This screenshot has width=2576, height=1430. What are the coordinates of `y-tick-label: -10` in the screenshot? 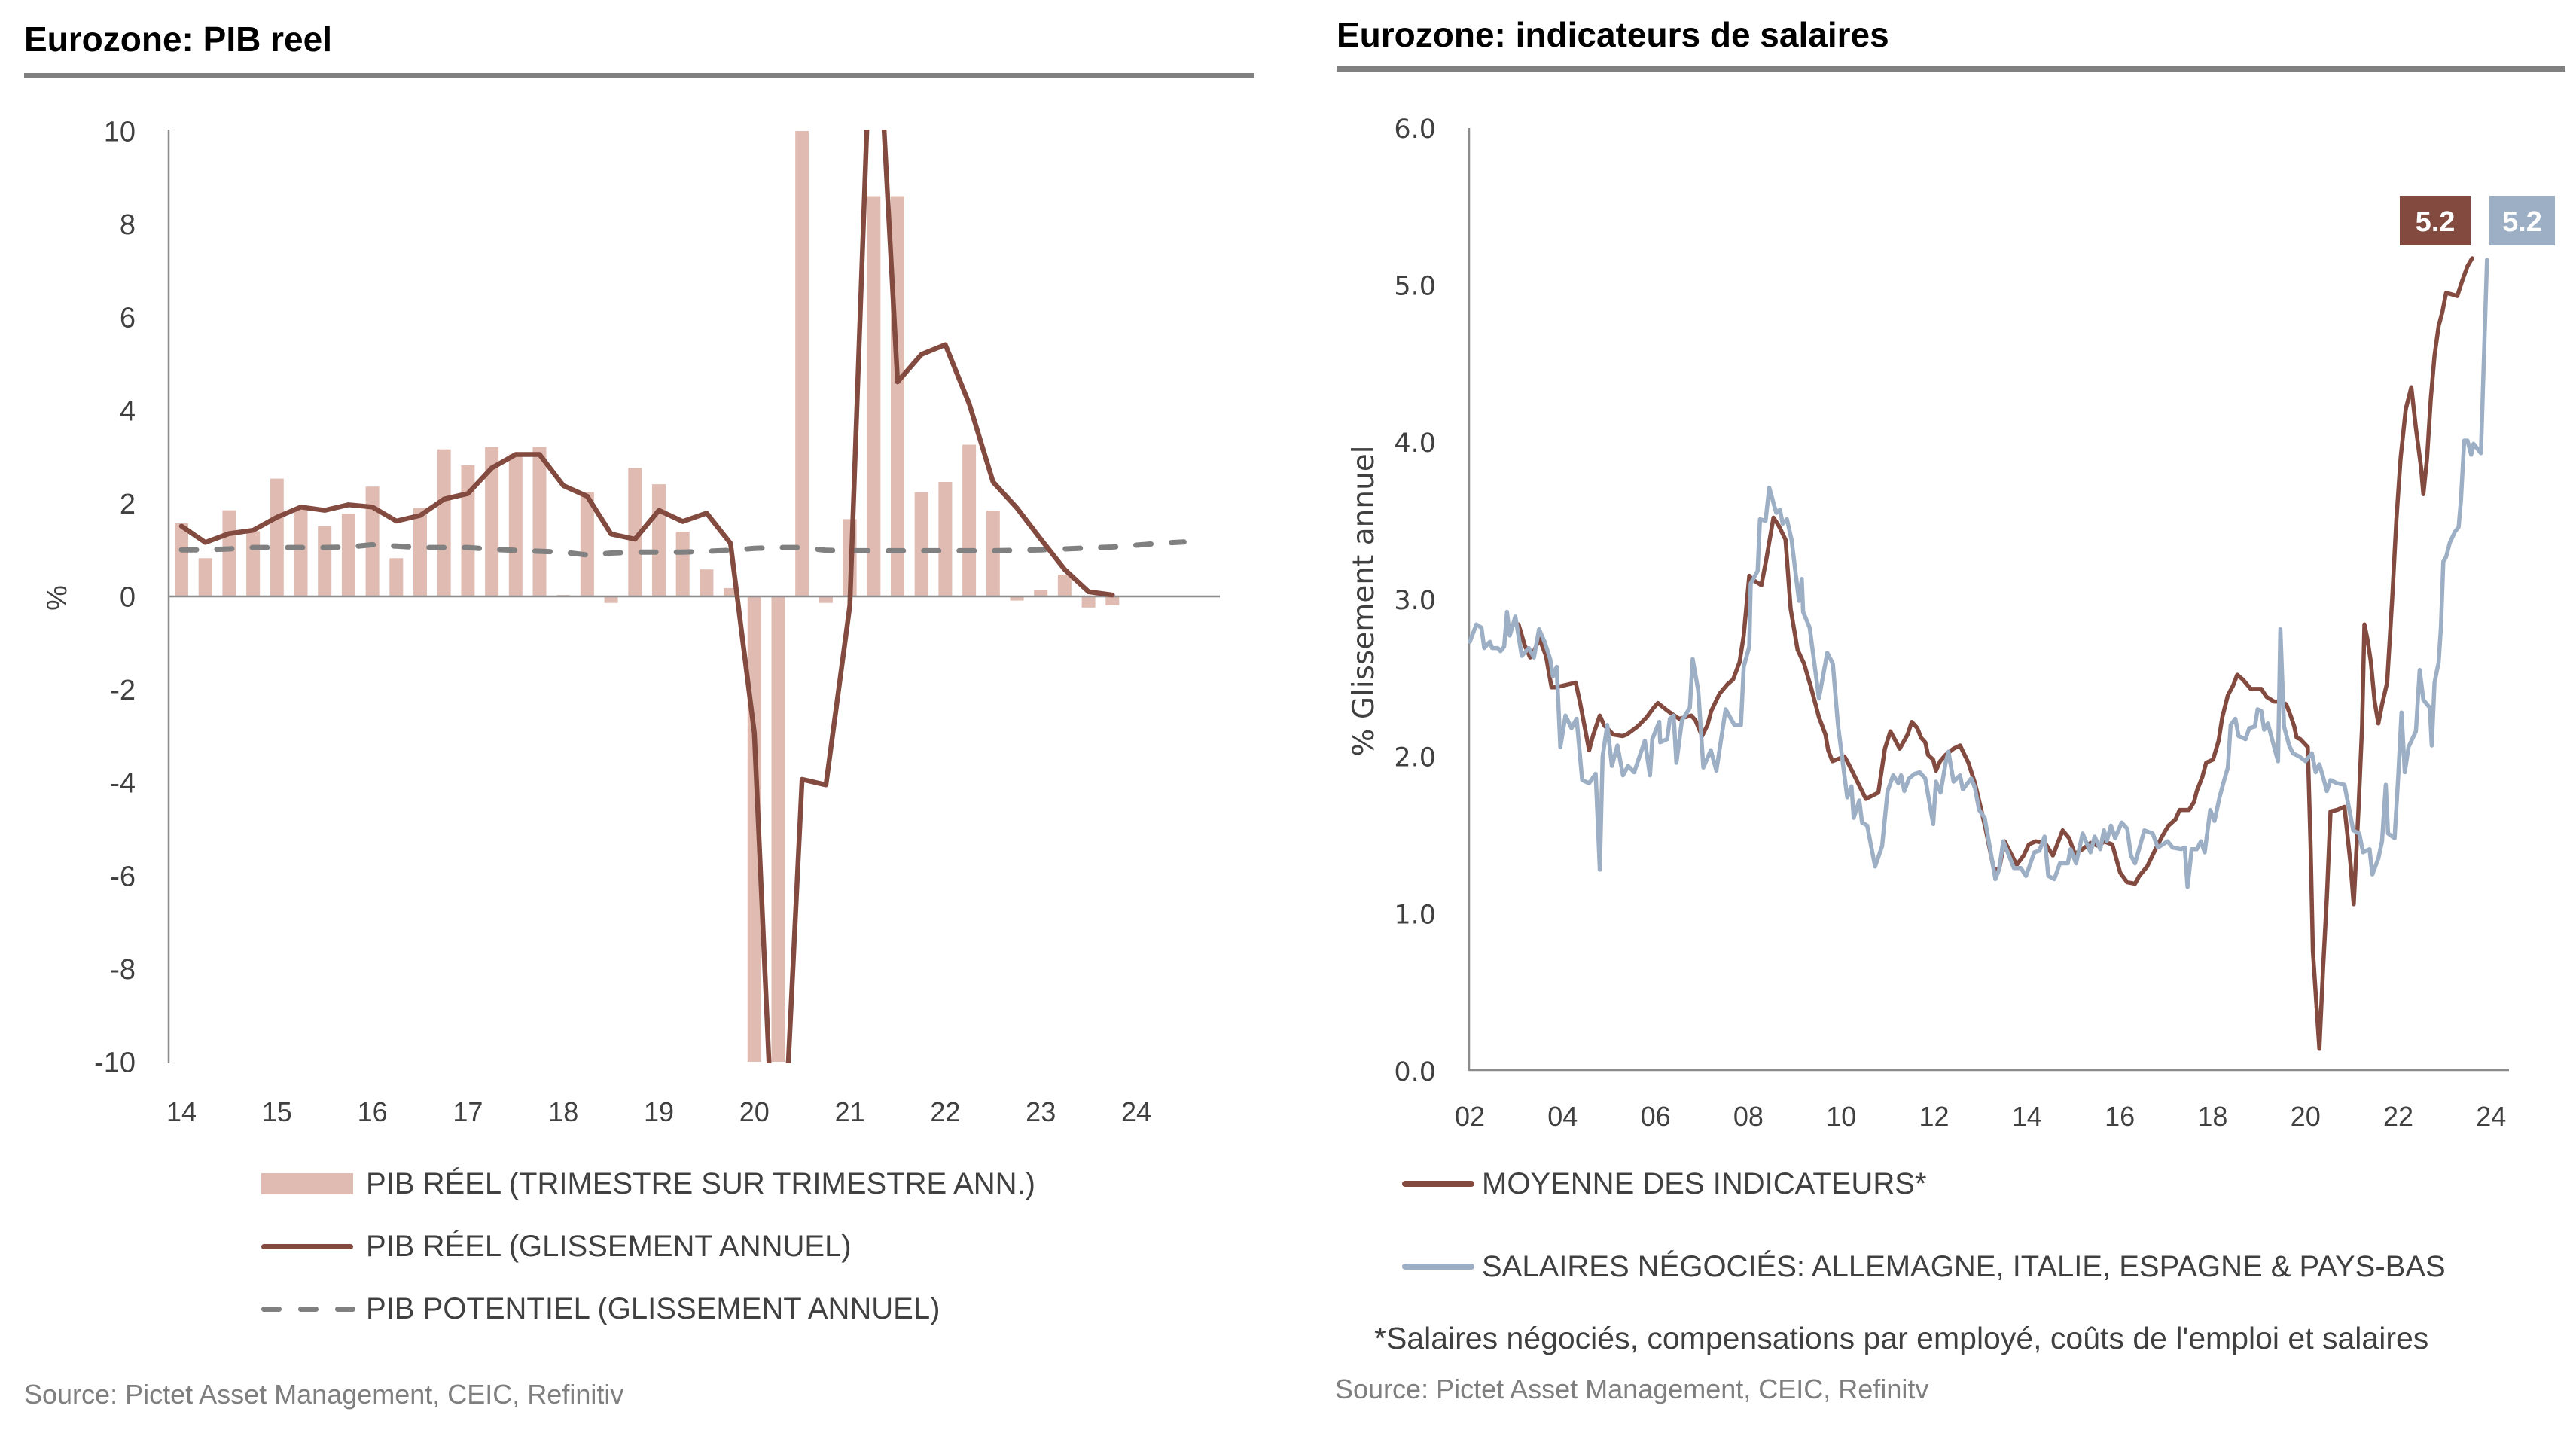 It's located at (115, 1063).